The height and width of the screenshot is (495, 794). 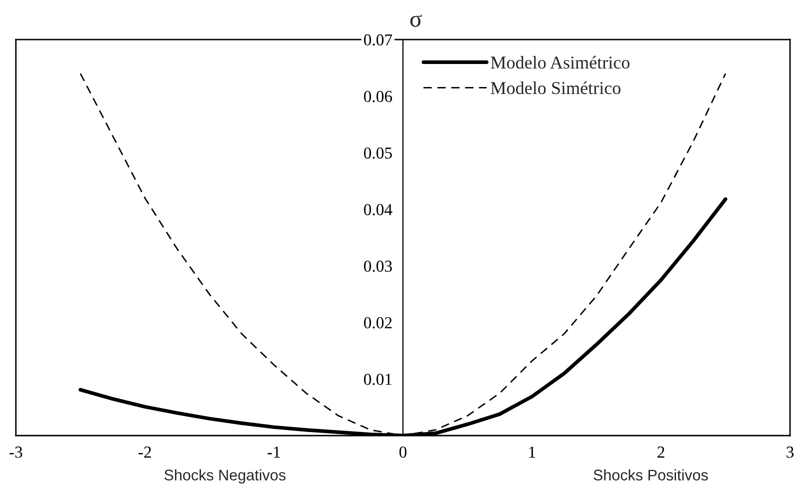 What do you see at coordinates (378, 380) in the screenshot?
I see `y-tick-label: 0.01` at bounding box center [378, 380].